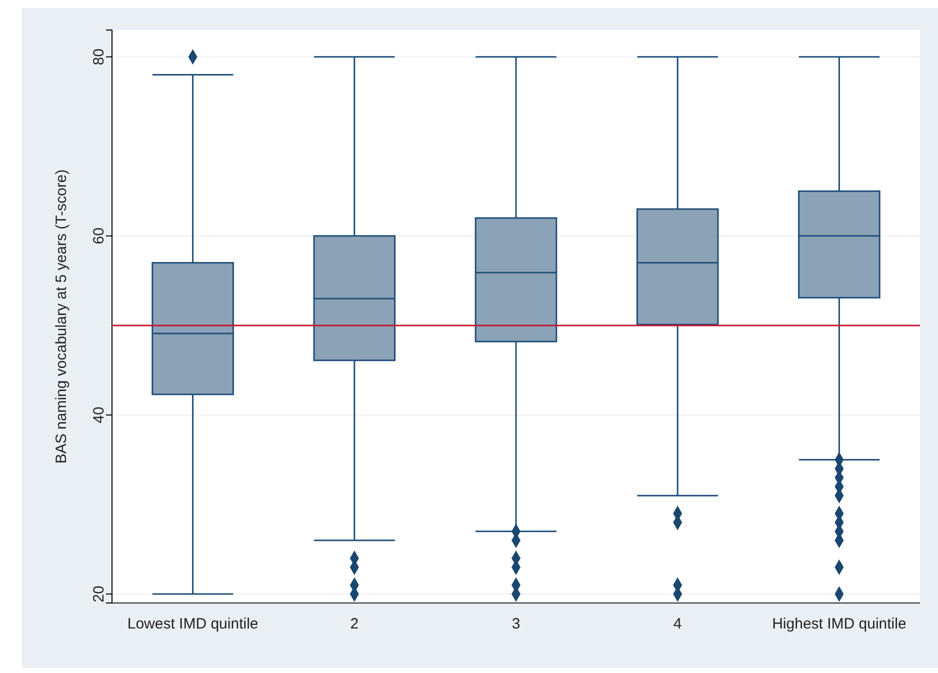 The image size is (938, 673). Describe the element at coordinates (61, 316) in the screenshot. I see `y-axis-title: BAS naming vocabulary at 5 years (T-score)` at that location.